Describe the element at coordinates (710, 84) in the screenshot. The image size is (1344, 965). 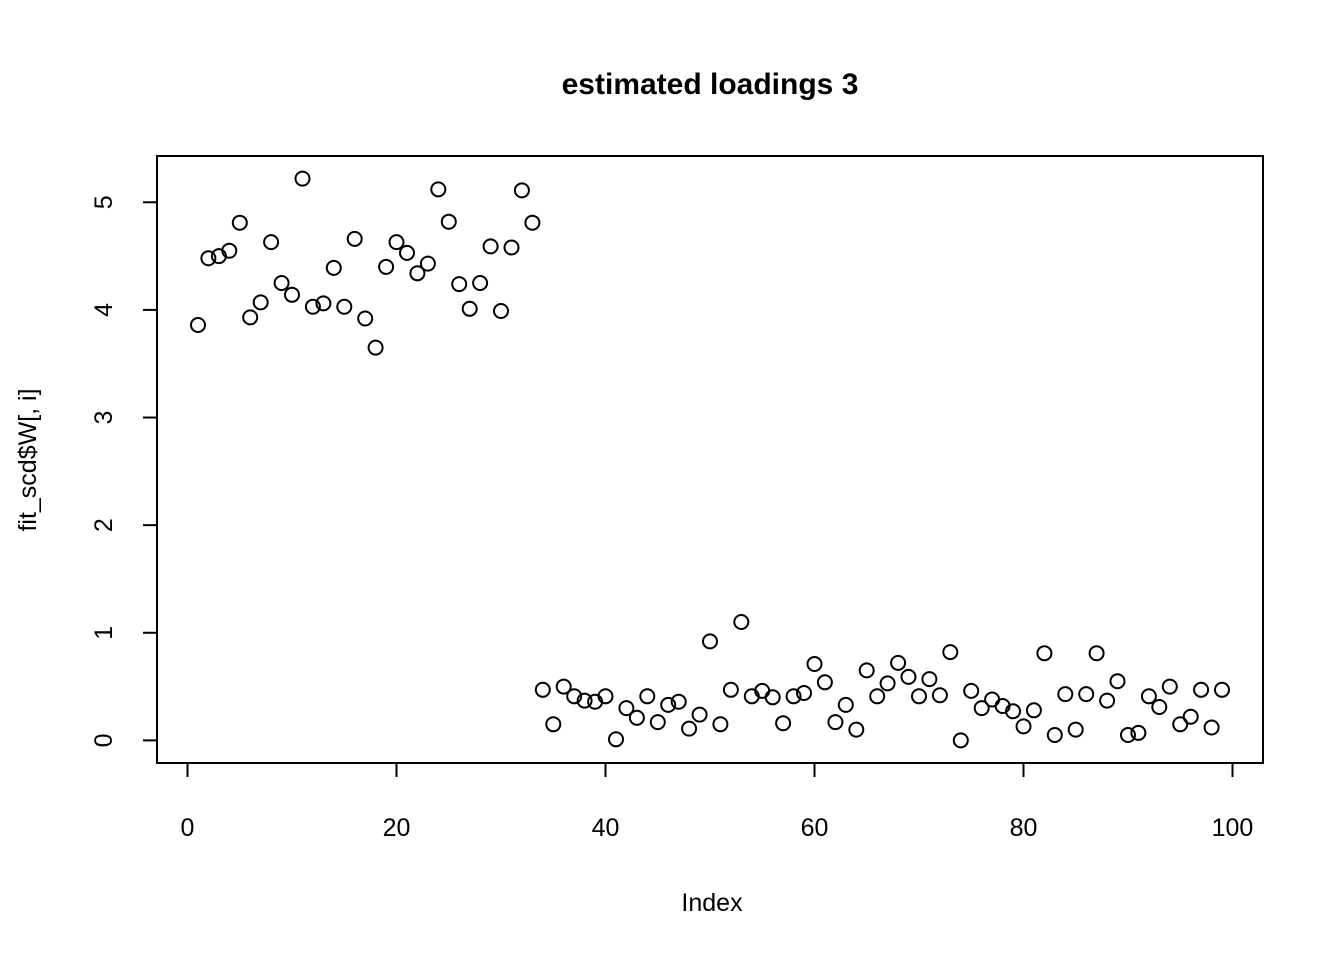
I see `plot-title: estimated loadings 3` at that location.